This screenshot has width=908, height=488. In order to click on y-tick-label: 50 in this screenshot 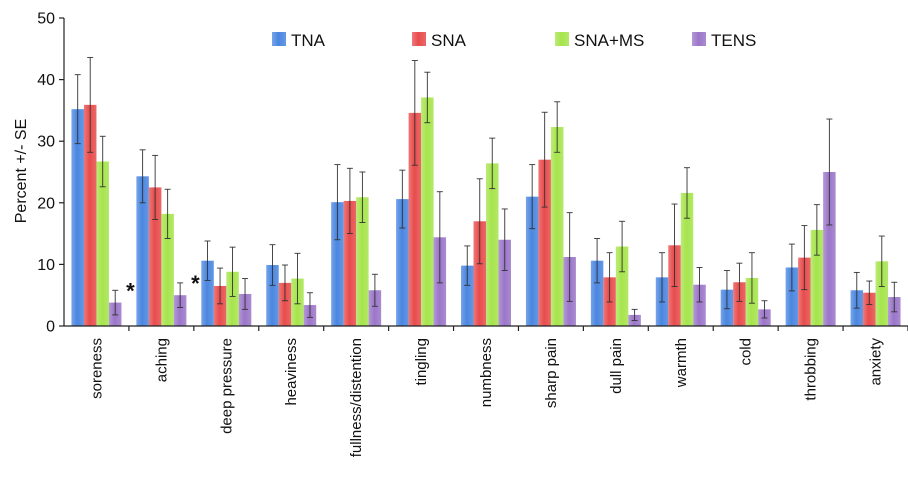, I will do `click(46, 19)`.